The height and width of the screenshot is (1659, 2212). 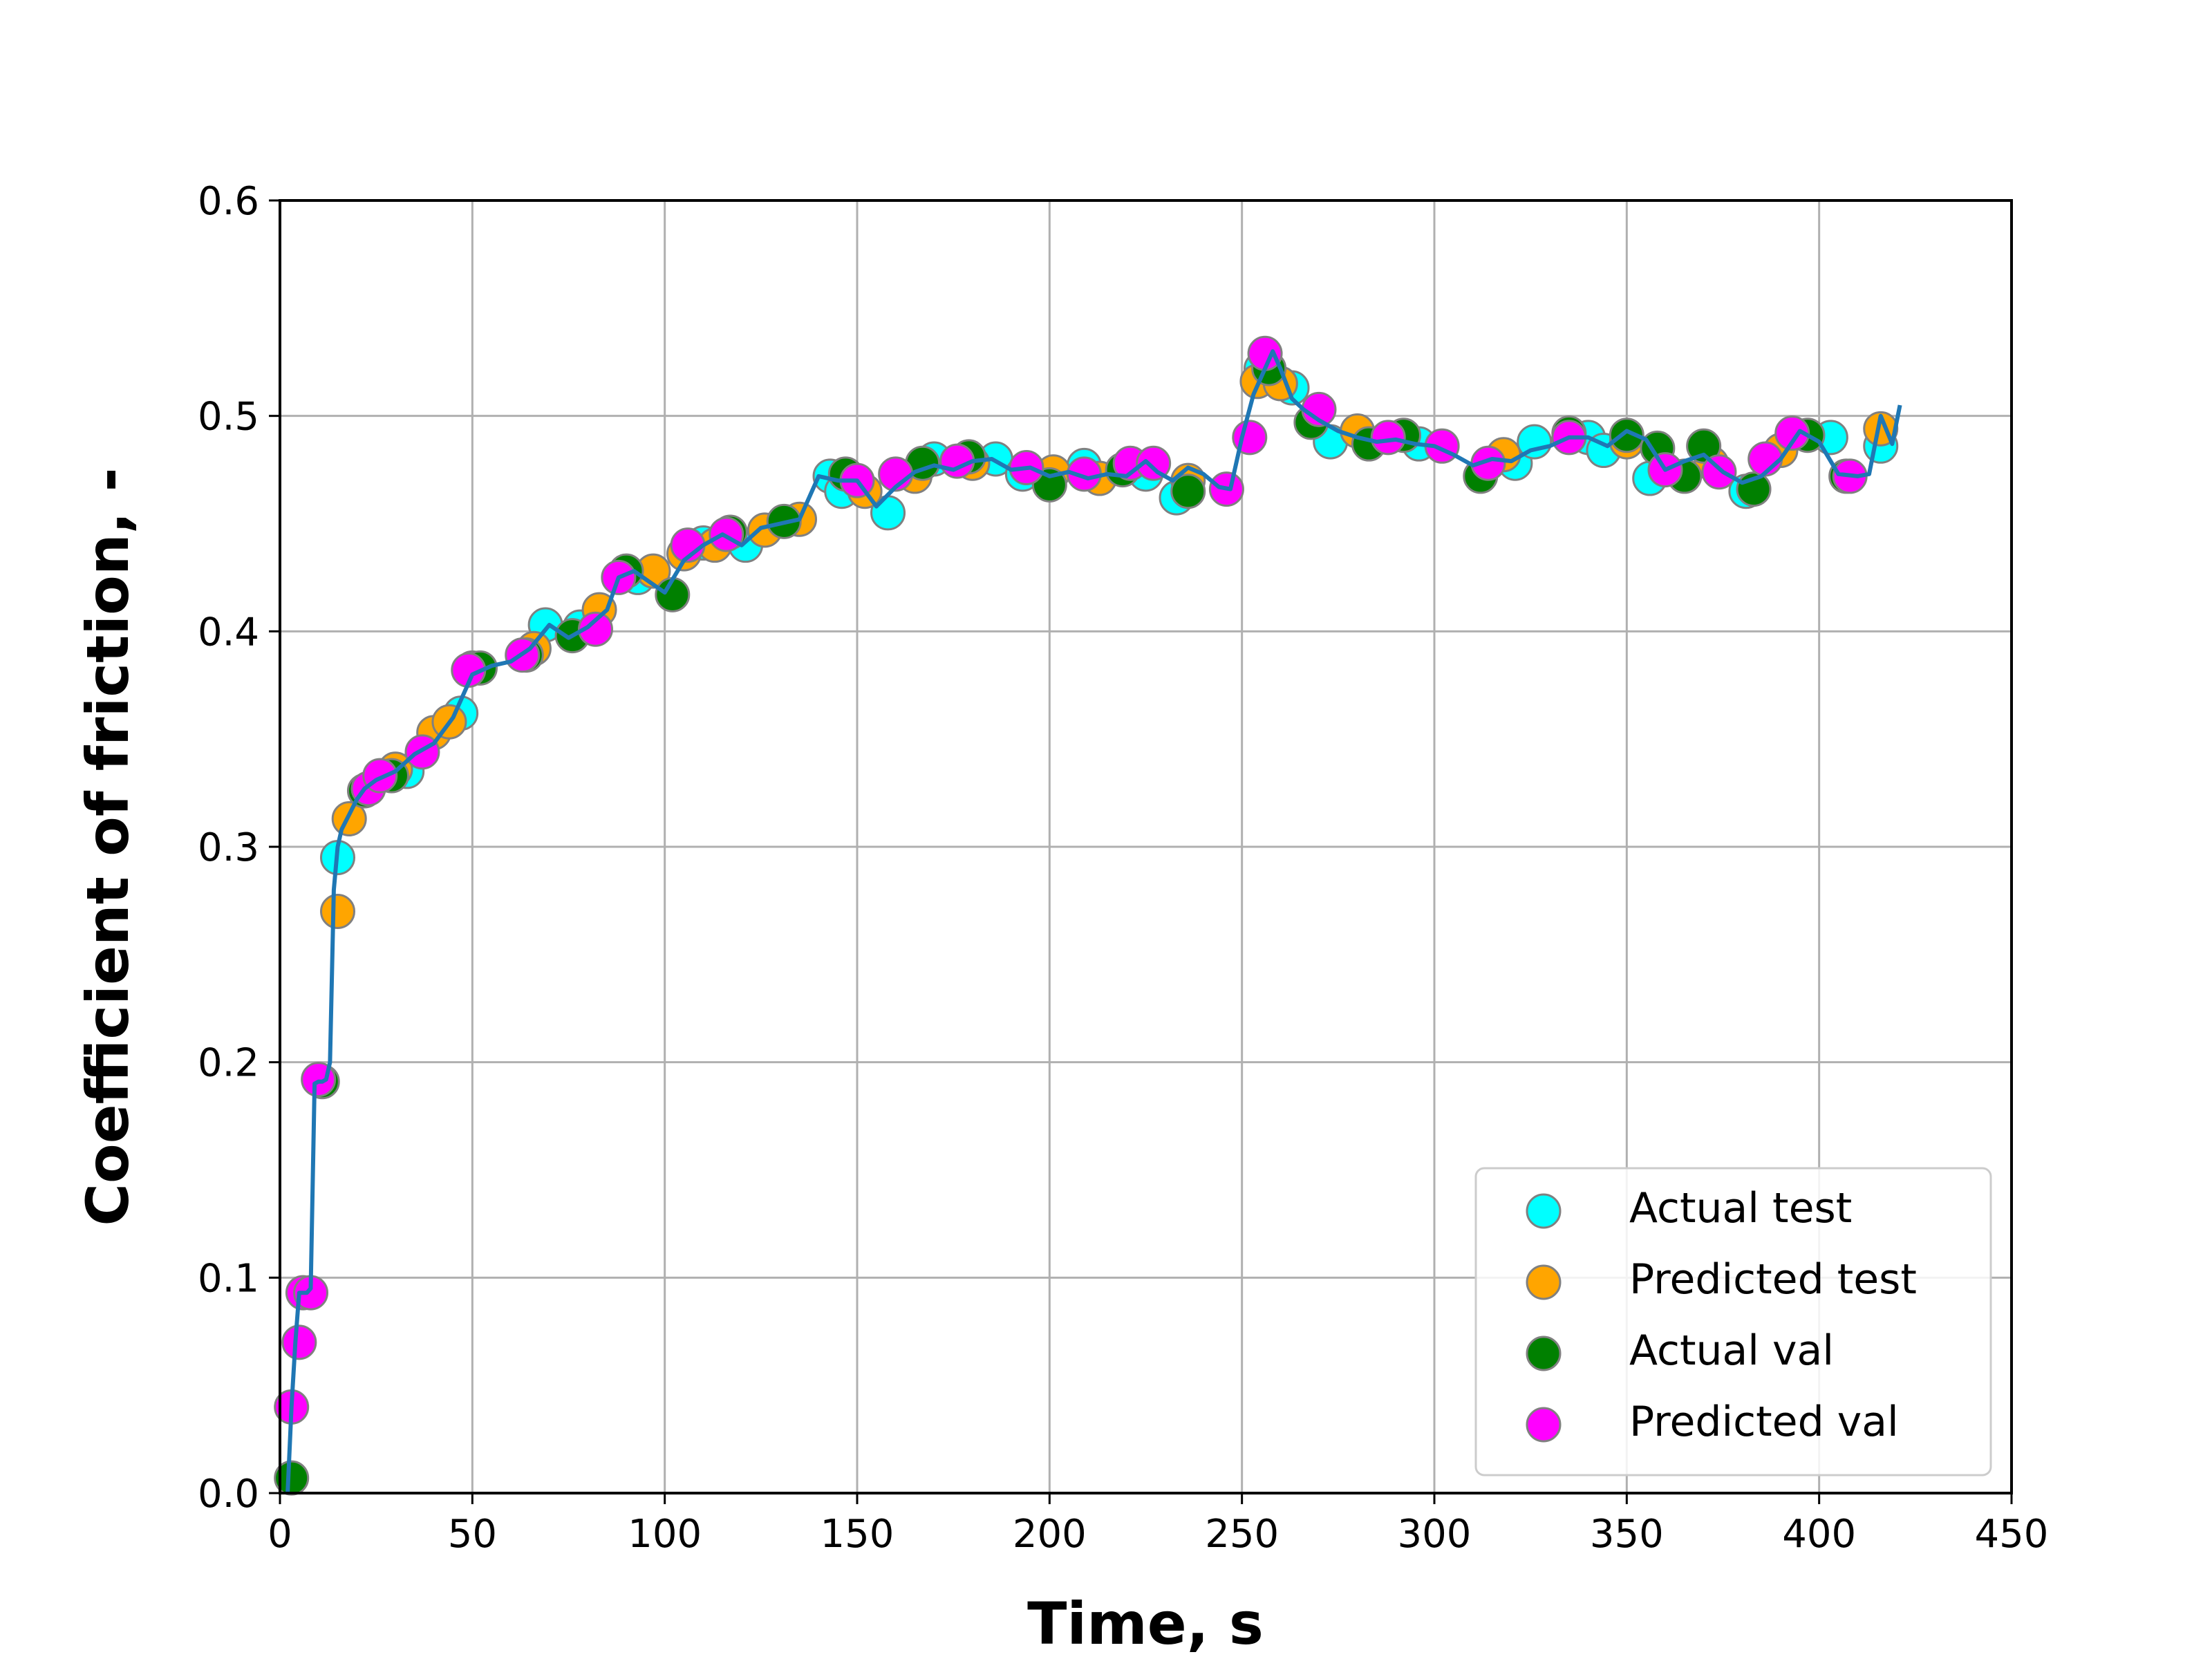 I want to click on x-tick-label: 450, so click(x=2012, y=1535).